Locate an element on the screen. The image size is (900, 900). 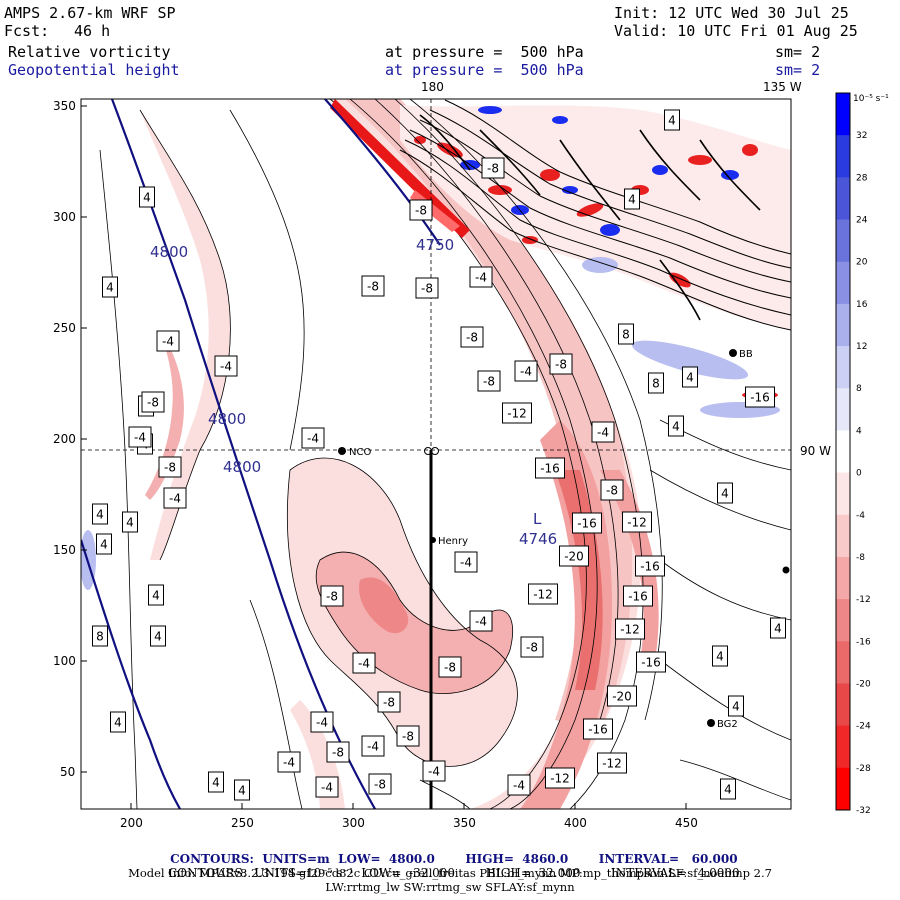
colorbar-label: 12 is located at coordinates (861, 347).